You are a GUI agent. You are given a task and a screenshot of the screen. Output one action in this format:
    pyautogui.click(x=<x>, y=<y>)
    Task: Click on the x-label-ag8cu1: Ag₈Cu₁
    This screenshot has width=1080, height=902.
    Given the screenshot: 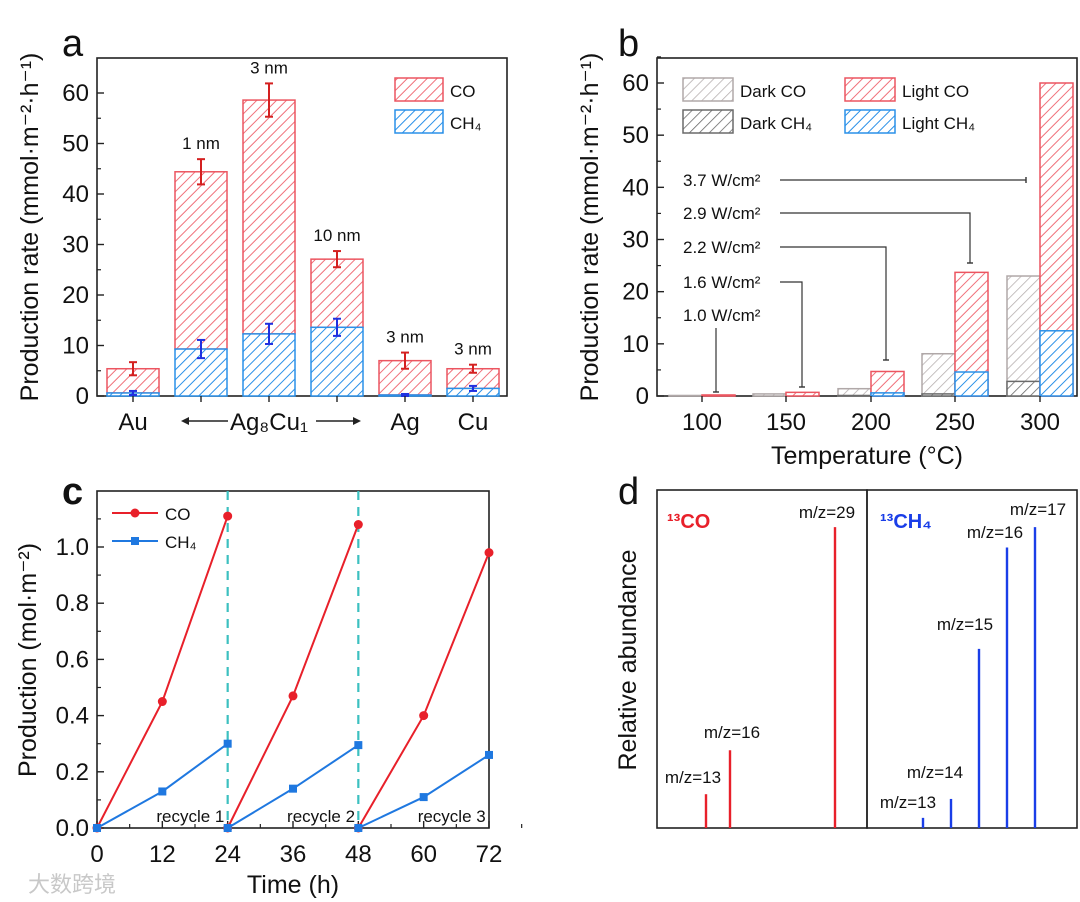 What is the action you would take?
    pyautogui.click(x=269, y=422)
    